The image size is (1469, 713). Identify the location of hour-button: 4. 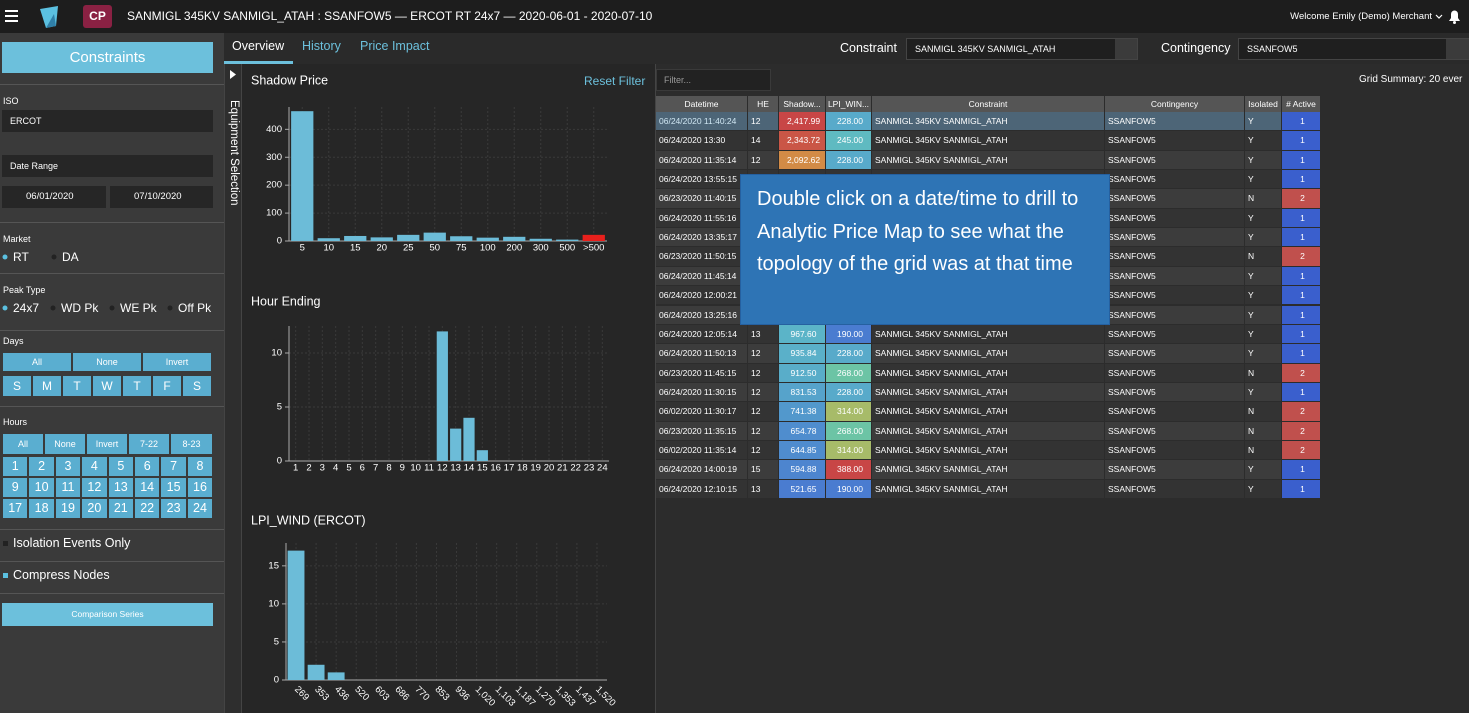
(94, 466).